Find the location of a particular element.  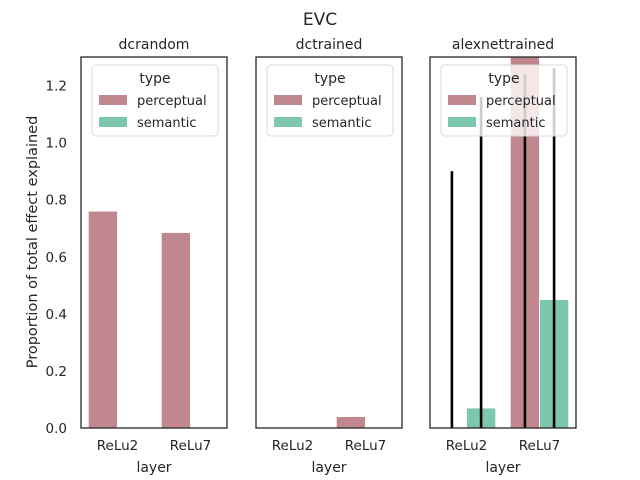

y-axis-label: Proportion of total effect explained is located at coordinates (33, 242).